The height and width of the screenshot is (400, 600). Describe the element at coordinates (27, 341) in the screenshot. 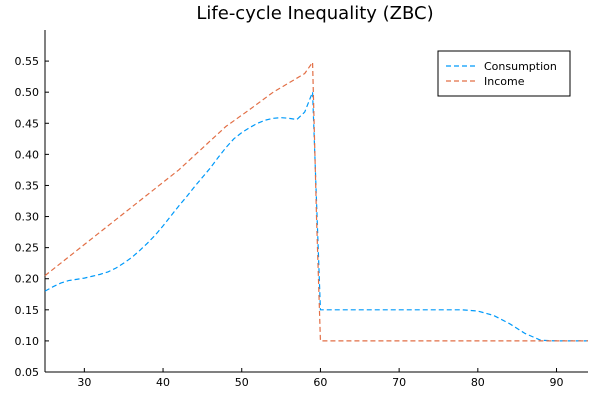

I see `y-tick-label: 0.10` at that location.